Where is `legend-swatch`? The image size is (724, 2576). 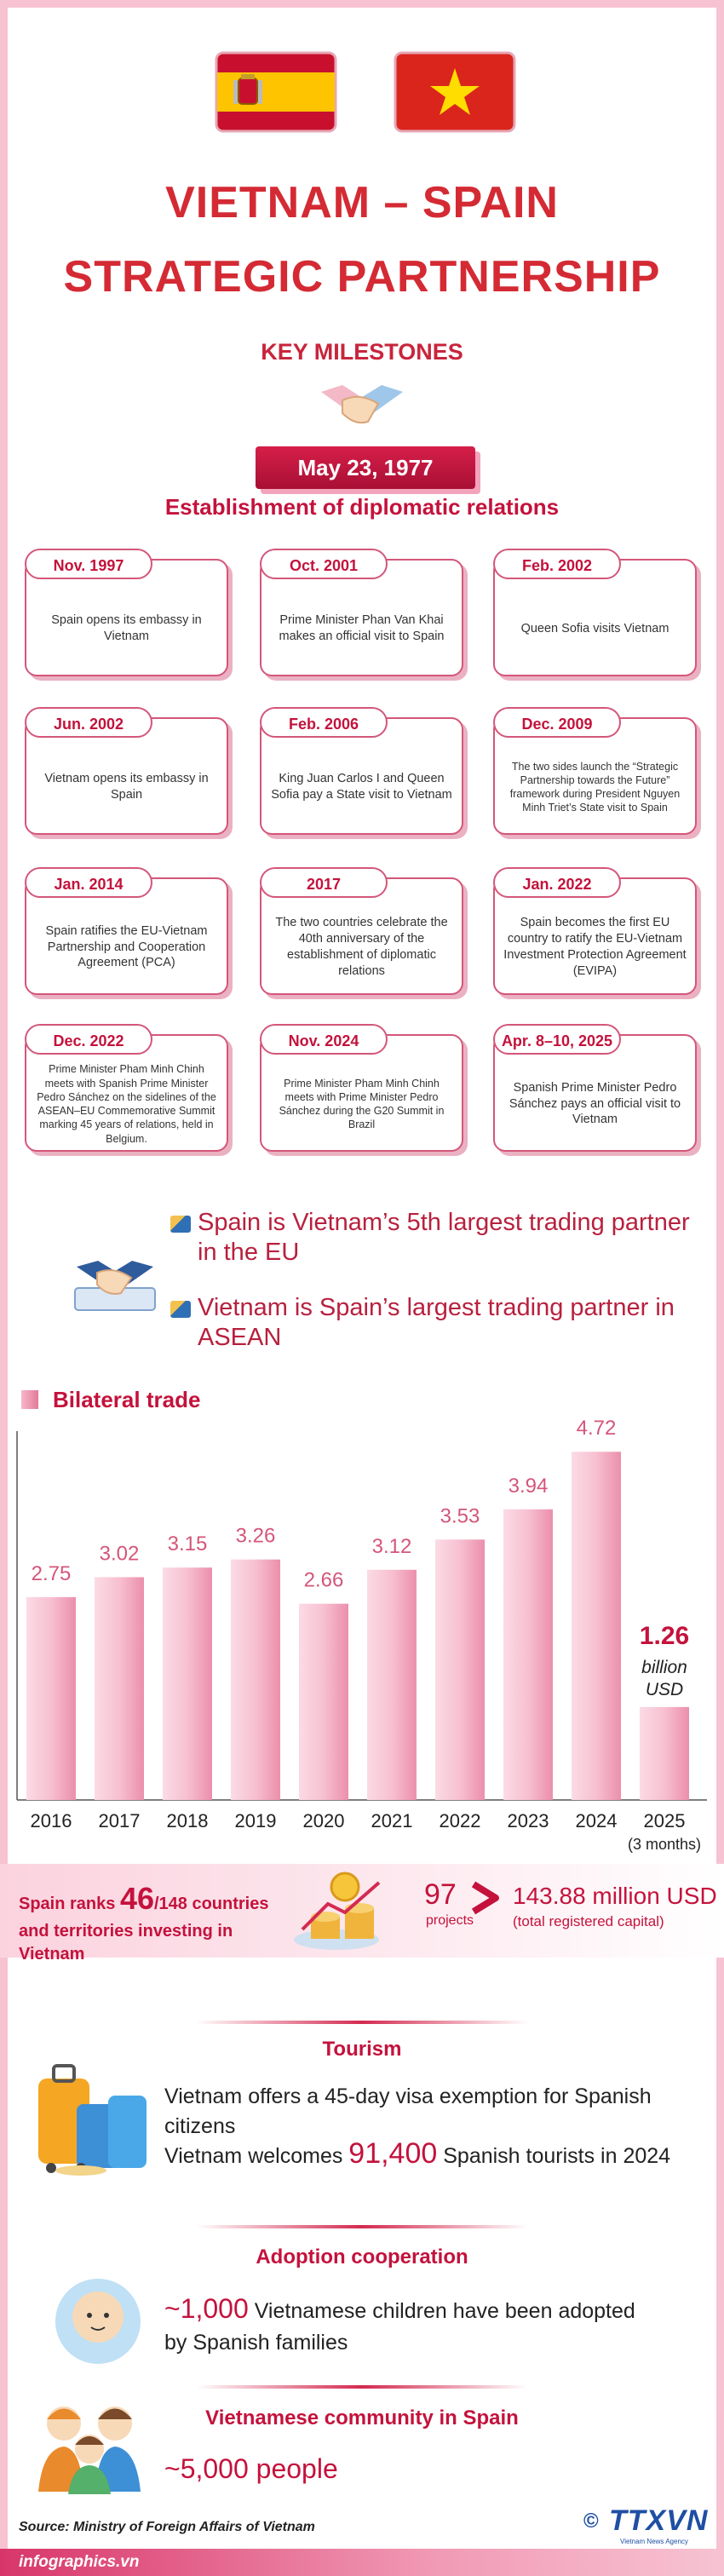 legend-swatch is located at coordinates (30, 1400).